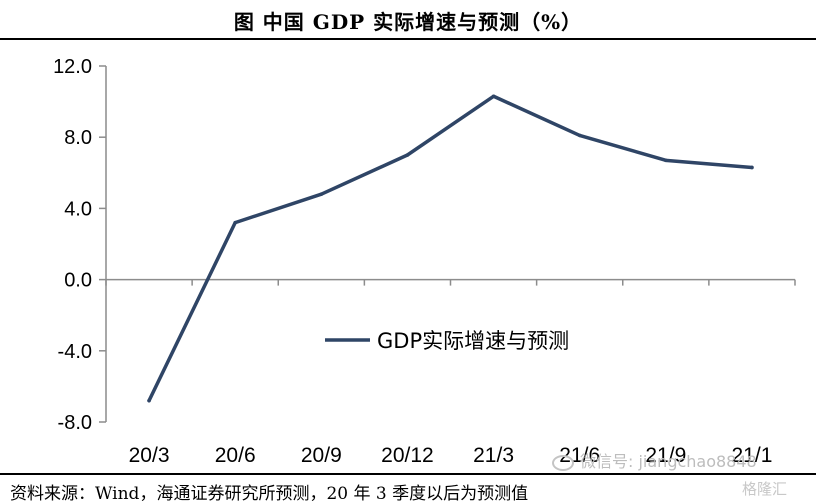 This screenshot has height=504, width=816. I want to click on x-tick-label: 20/3, so click(149, 455).